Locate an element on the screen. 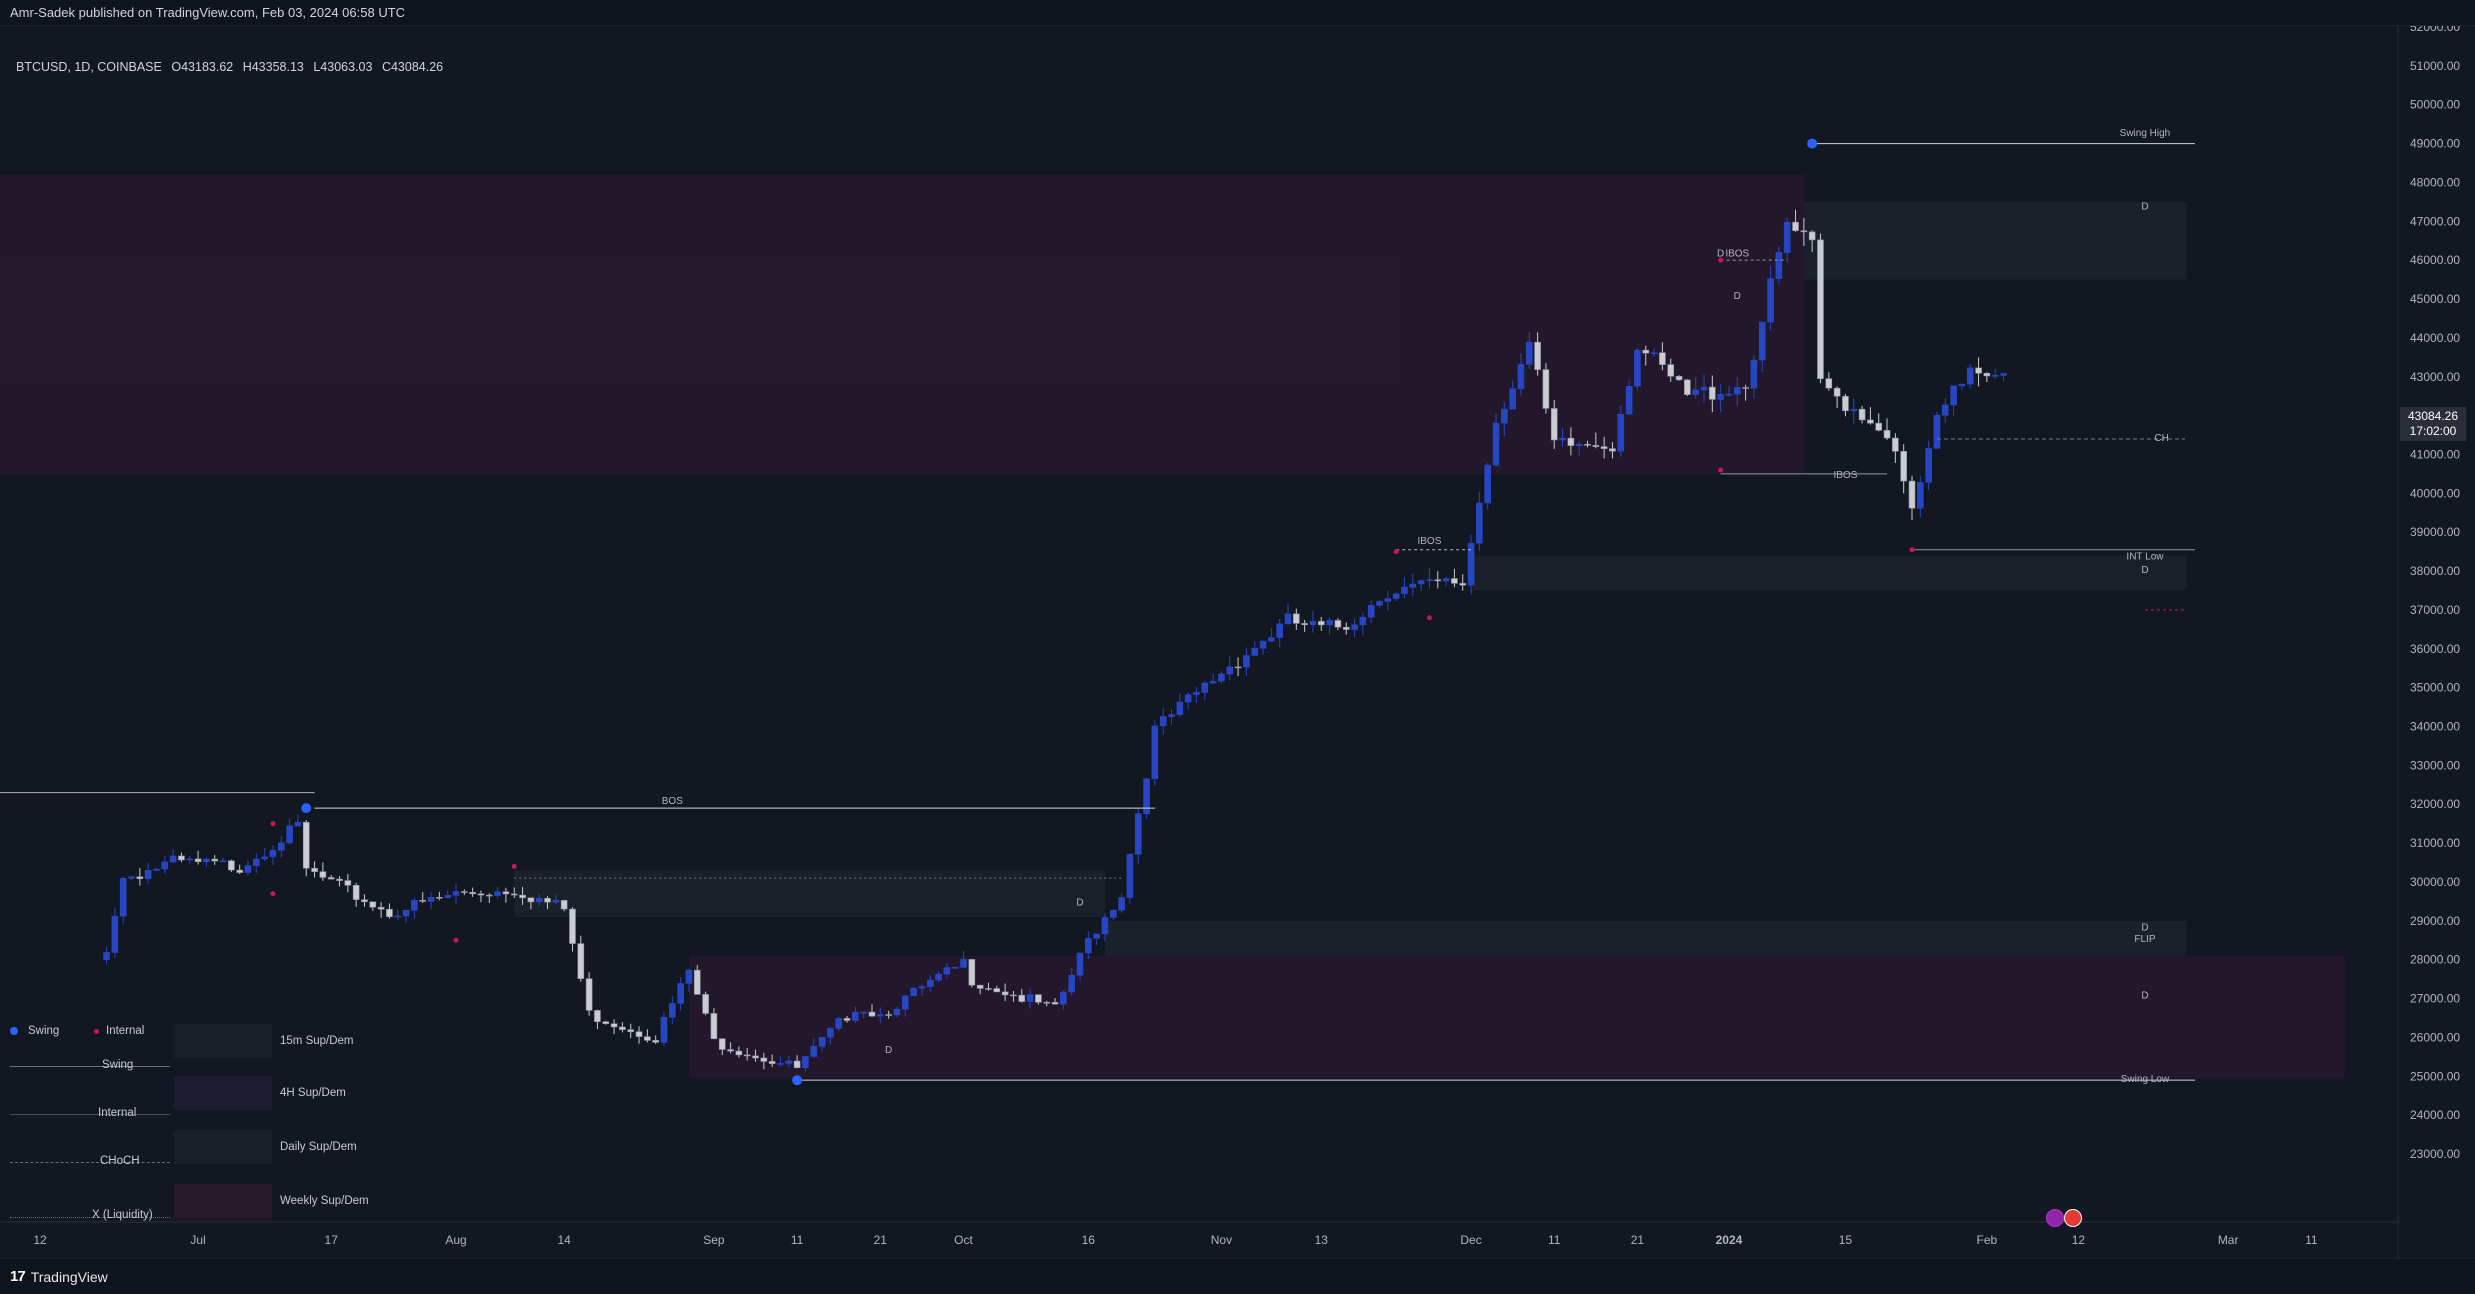  price-tick-label: 49000.00 is located at coordinates (2435, 144).